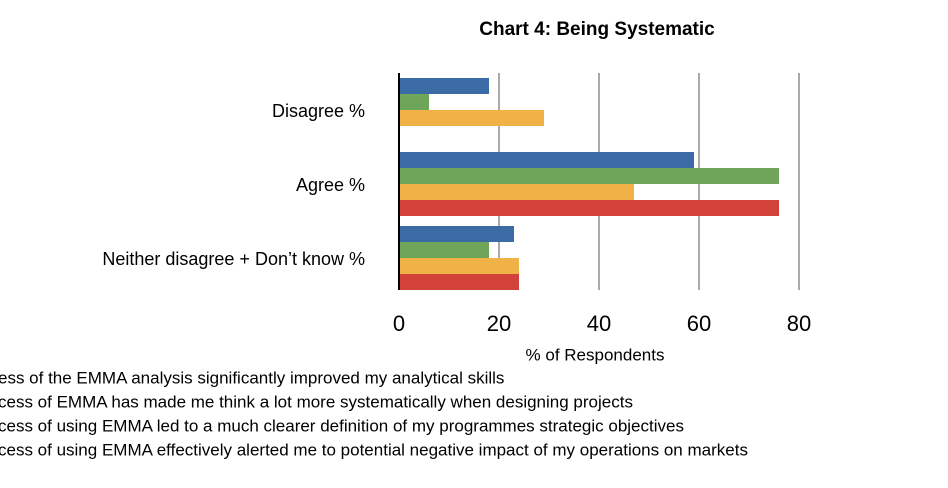  I want to click on y-tick-label: Disagree %, so click(318, 111).